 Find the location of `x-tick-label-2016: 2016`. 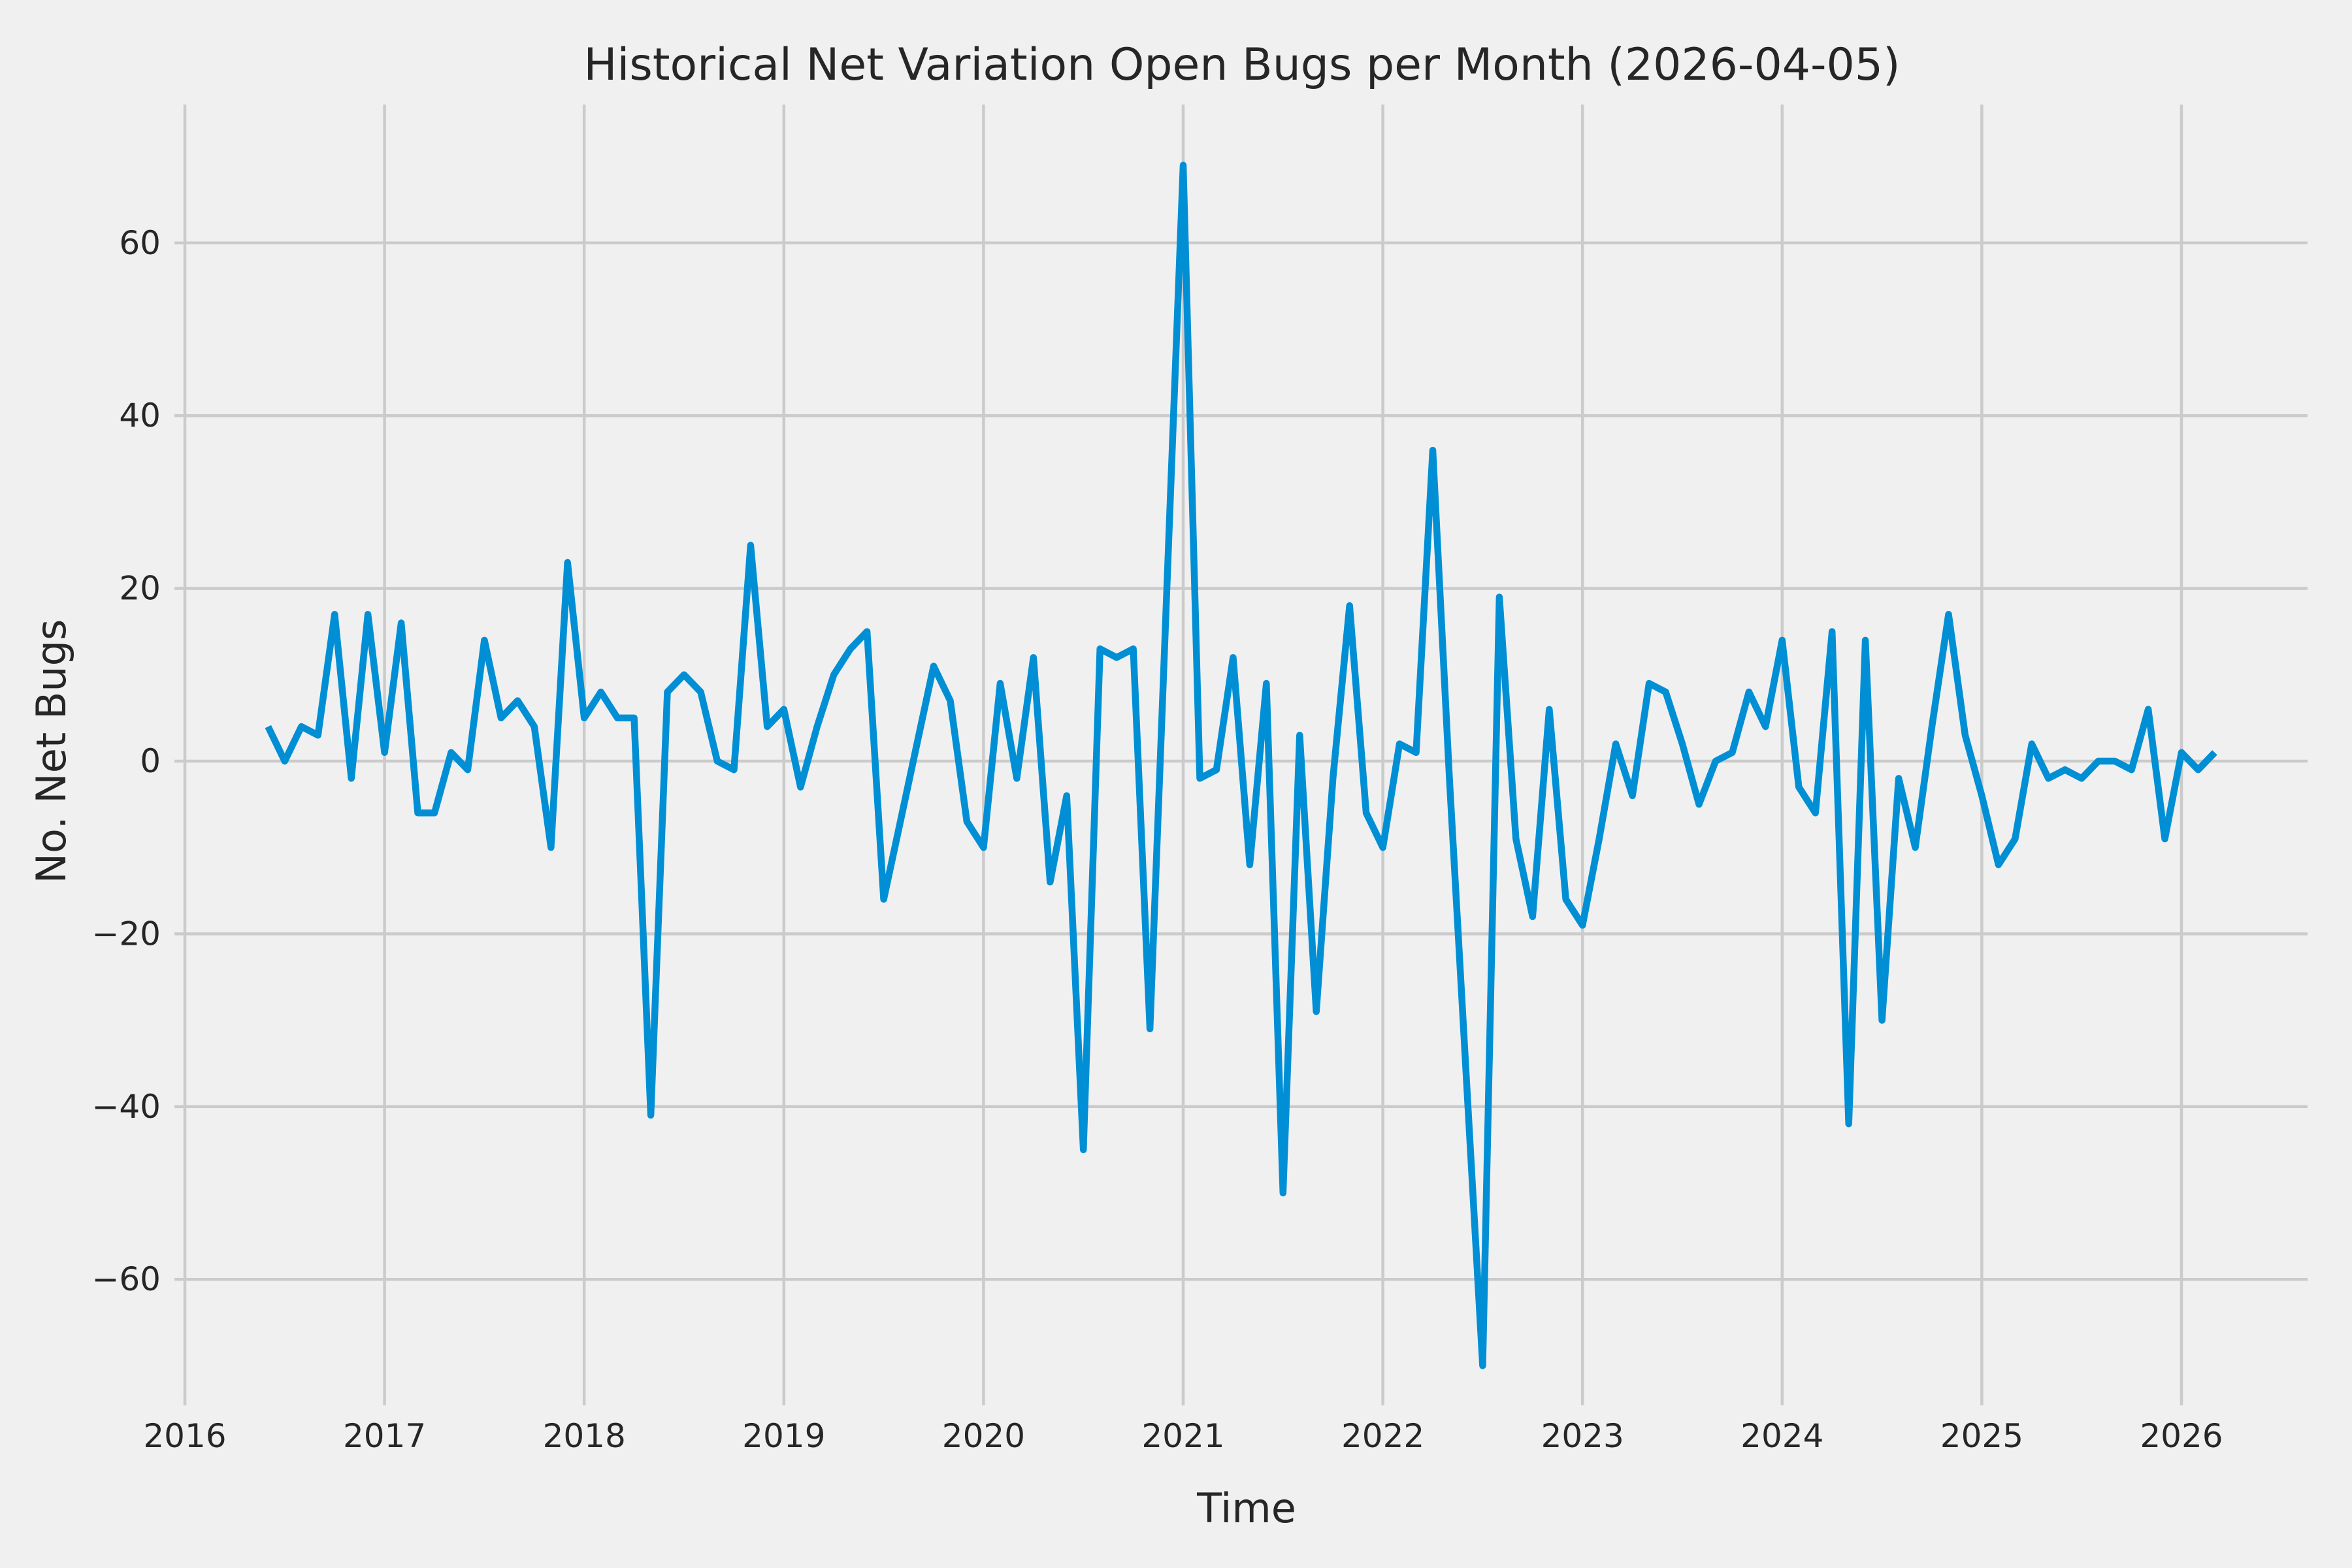

x-tick-label-2016: 2016 is located at coordinates (184, 1436).